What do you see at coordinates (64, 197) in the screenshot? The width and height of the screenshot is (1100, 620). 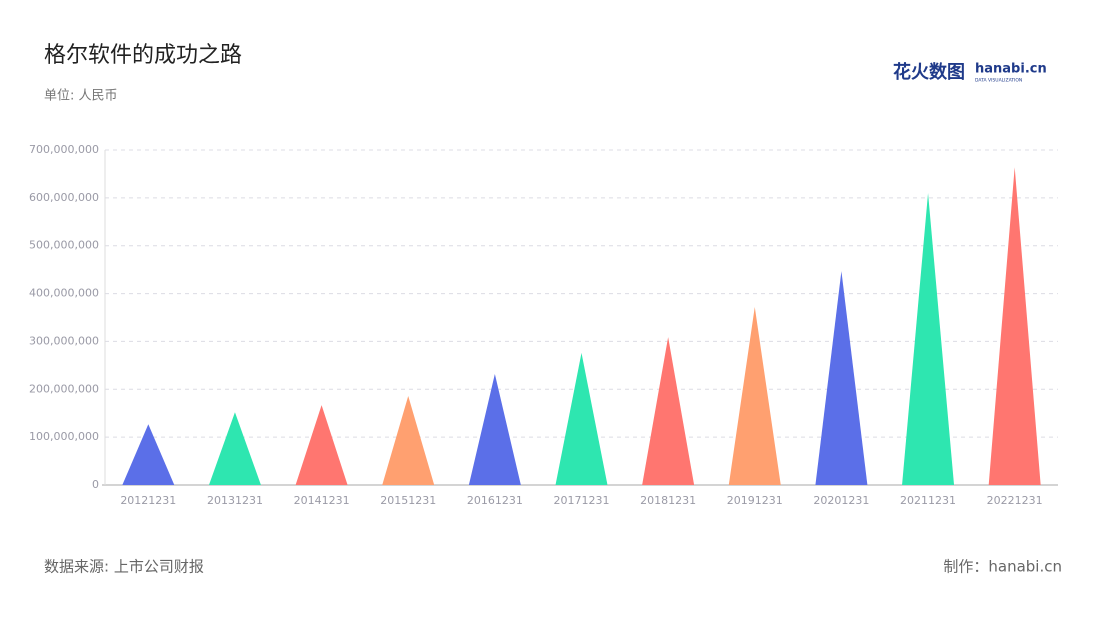 I see `y-tick-label: 600,000,000` at bounding box center [64, 197].